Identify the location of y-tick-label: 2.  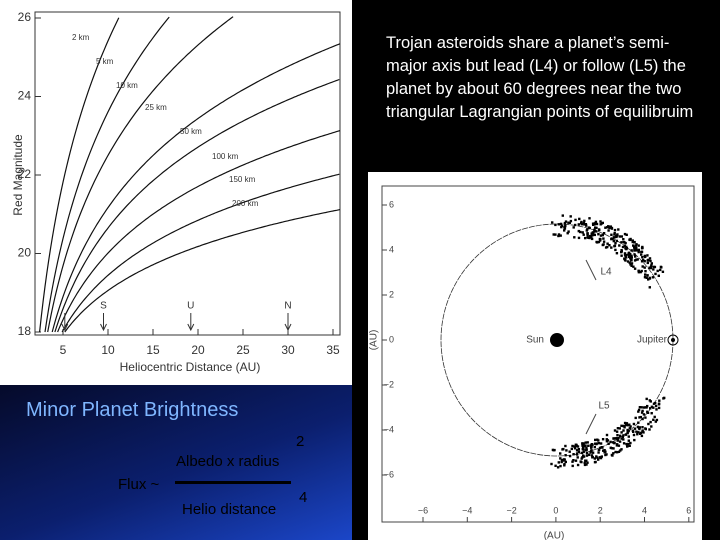
(391, 294).